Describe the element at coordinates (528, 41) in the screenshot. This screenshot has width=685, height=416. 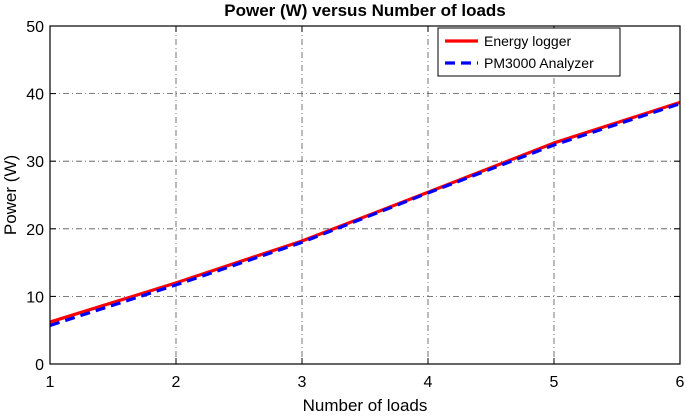
I see `legend-entry-label: Energy logger` at that location.